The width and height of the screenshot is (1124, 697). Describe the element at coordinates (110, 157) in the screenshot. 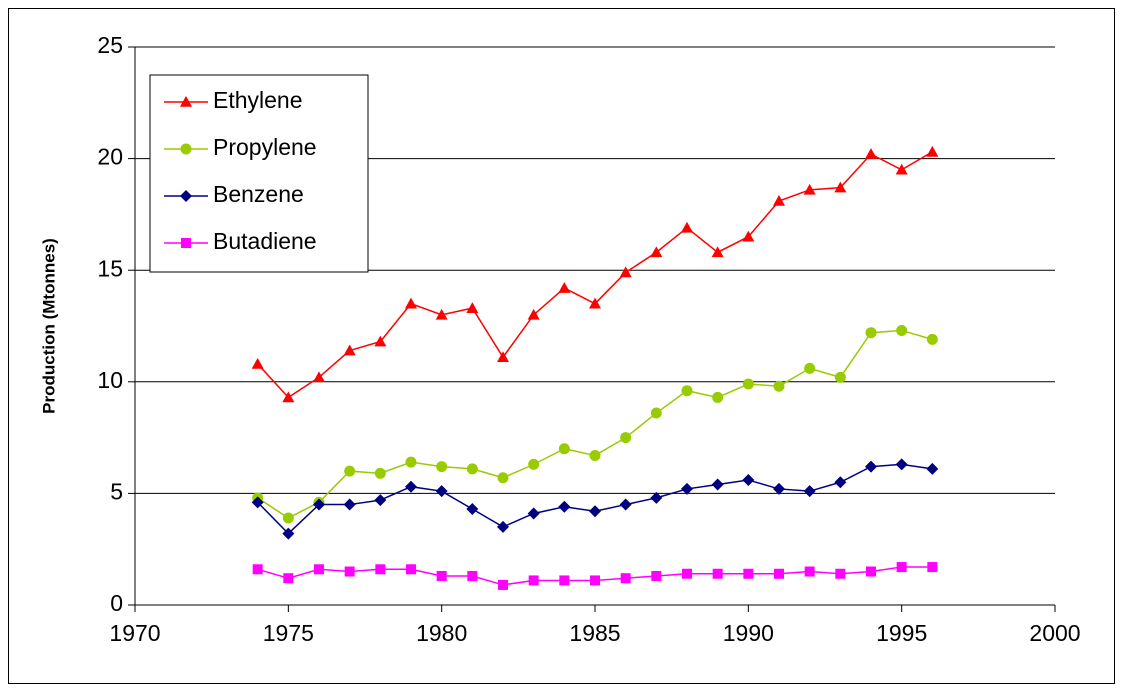

I see `y-tick-label: 20` at that location.